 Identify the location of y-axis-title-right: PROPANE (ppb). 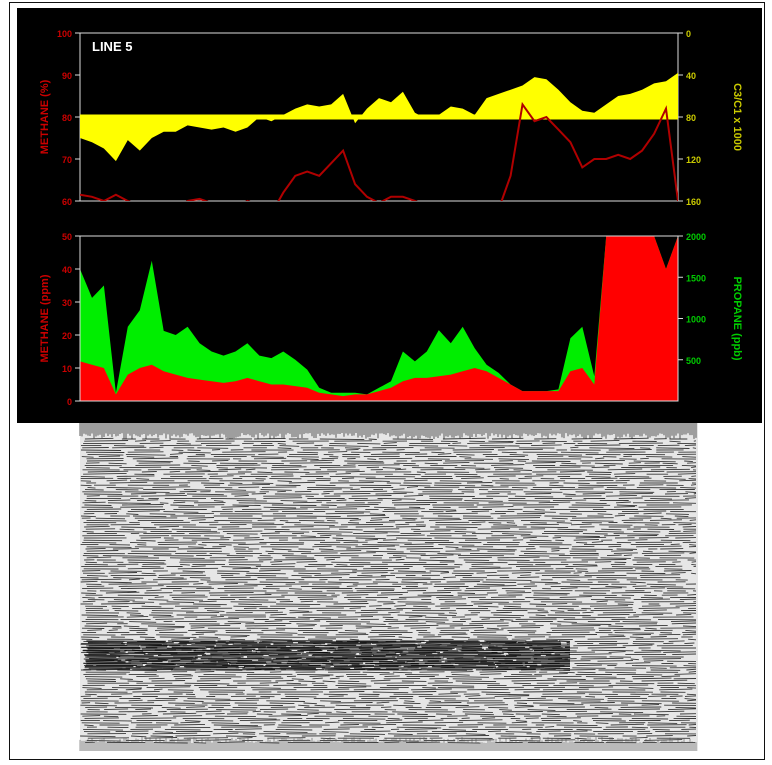
(737, 318).